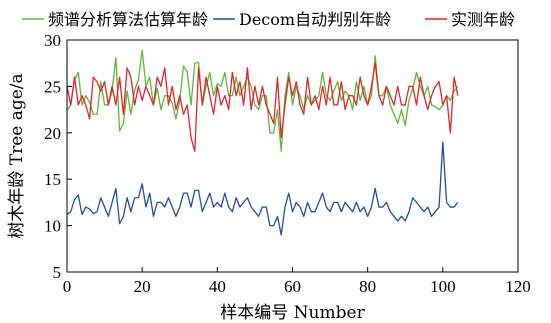 The height and width of the screenshot is (323, 551). I want to click on y-tick-label: 20, so click(52, 133).